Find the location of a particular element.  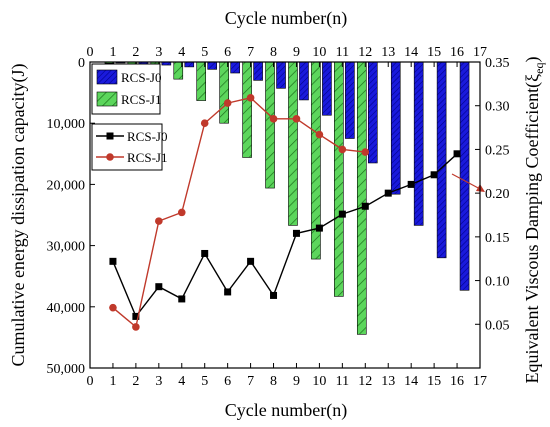

bottom-x-tick-label: 13 is located at coordinates (388, 381).